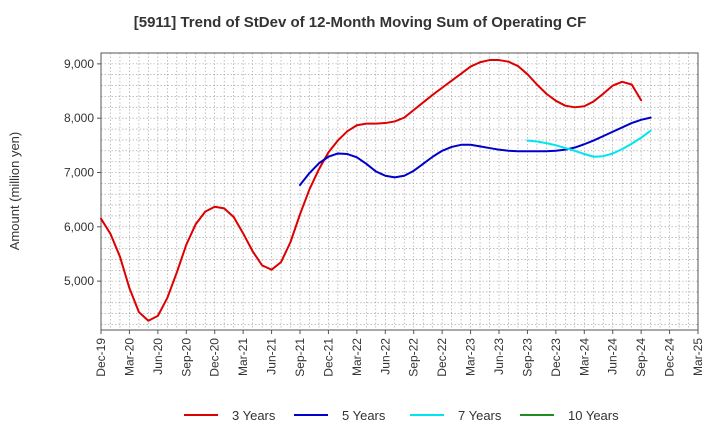  What do you see at coordinates (414, 357) in the screenshot?
I see `x-tick-label: Sep-22` at bounding box center [414, 357].